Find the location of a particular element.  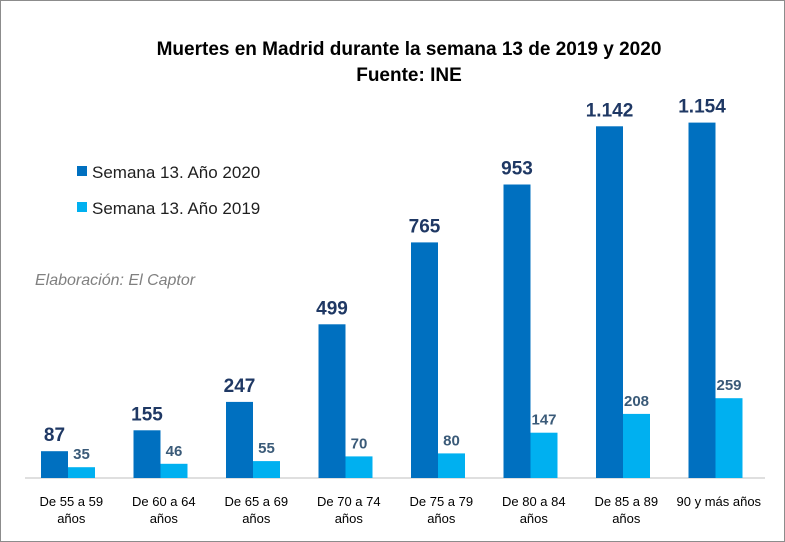

category-label-line: De 70 a 74 is located at coordinates (349, 501).